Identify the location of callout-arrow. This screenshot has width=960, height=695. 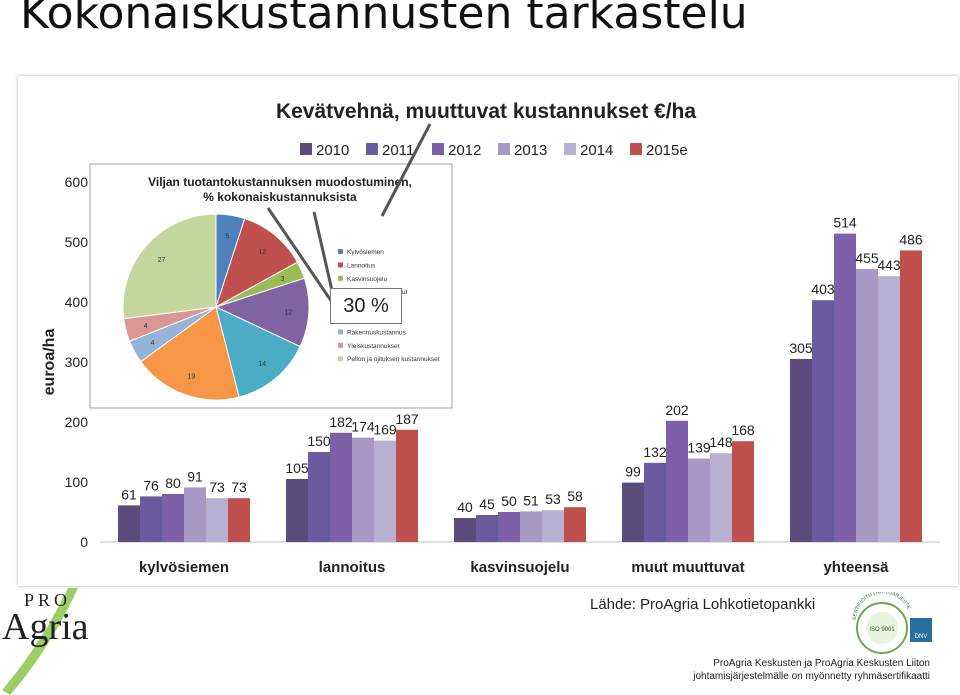
(406, 170).